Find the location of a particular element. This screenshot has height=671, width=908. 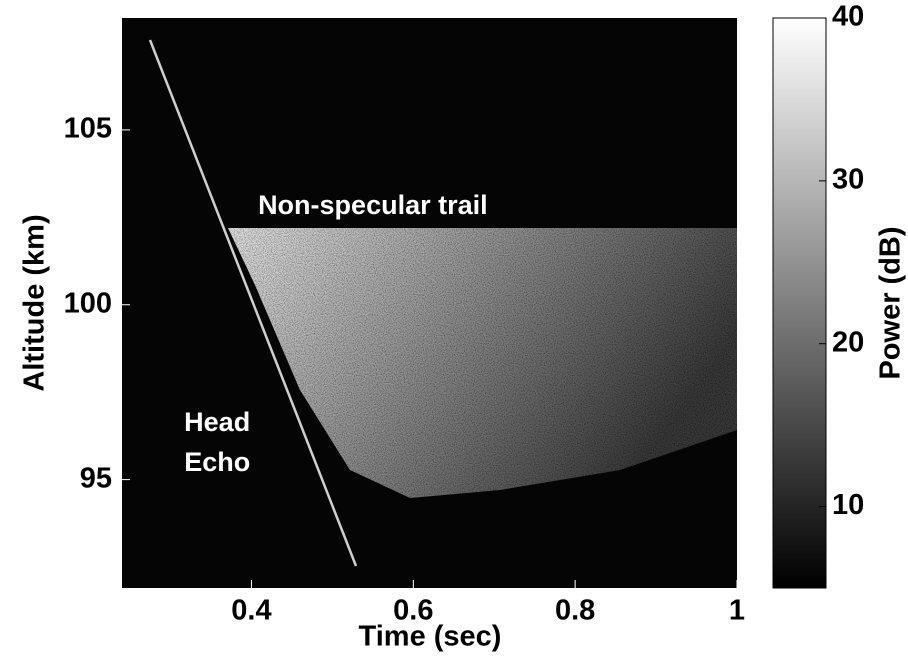

x-tick-label: 0.8 is located at coordinates (575, 611).